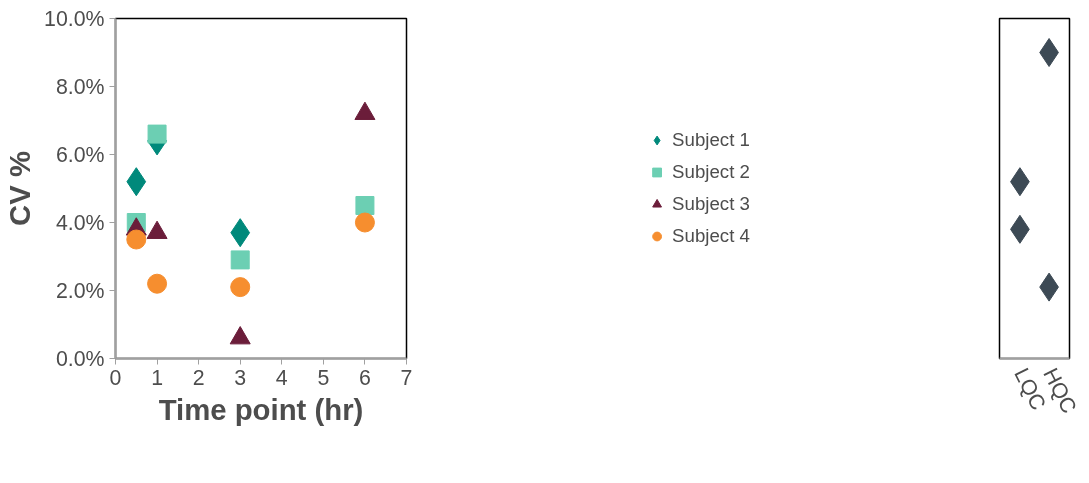  I want to click on y-tick-label: 10.0%, so click(74, 18).